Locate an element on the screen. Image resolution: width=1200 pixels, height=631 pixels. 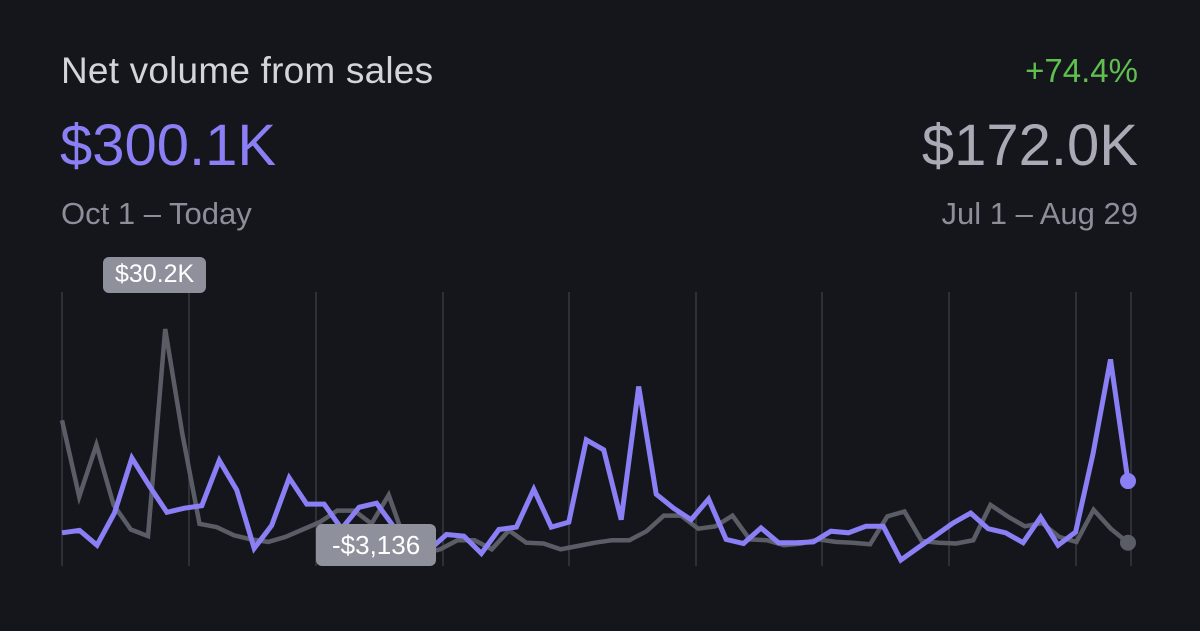
previous-period-end-dot is located at coordinates (1128, 542).